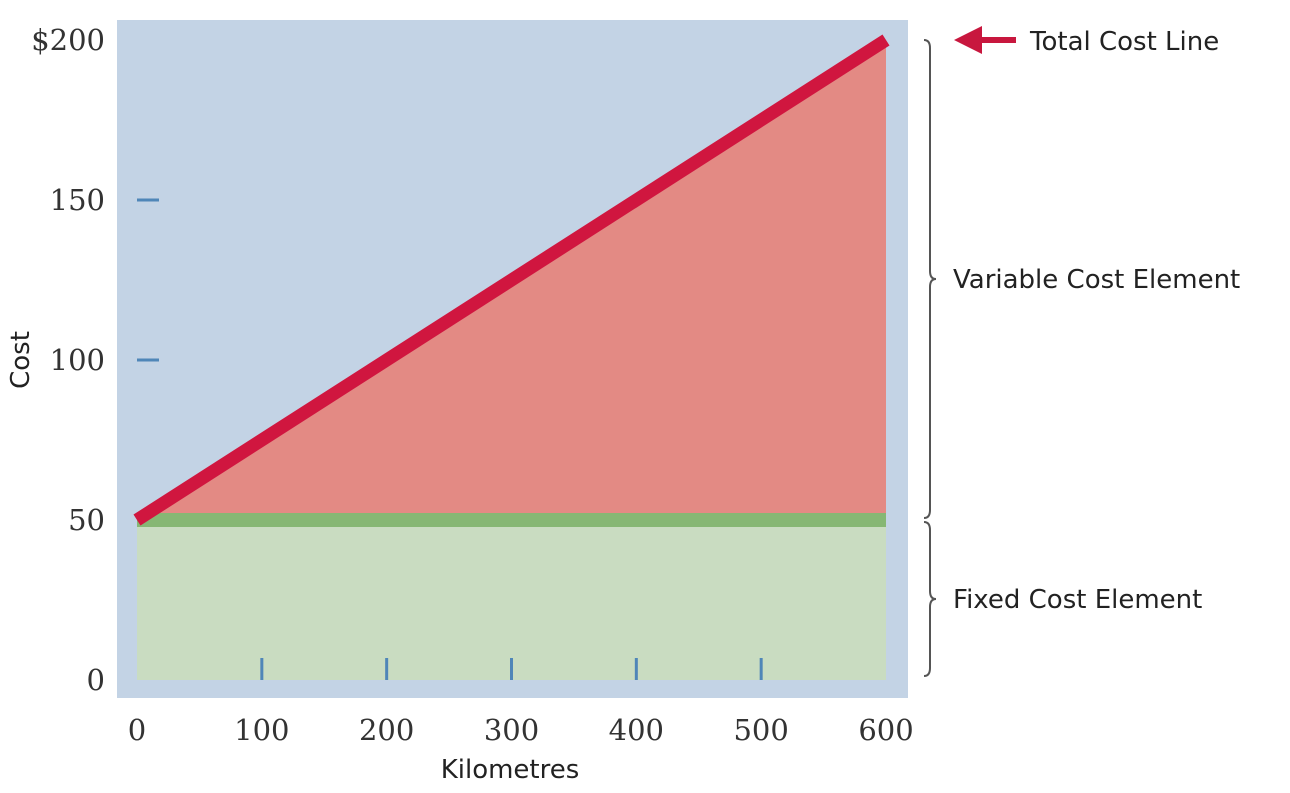 The image size is (1290, 793). Describe the element at coordinates (96, 680) in the screenshot. I see `y-tick-label: 0` at that location.